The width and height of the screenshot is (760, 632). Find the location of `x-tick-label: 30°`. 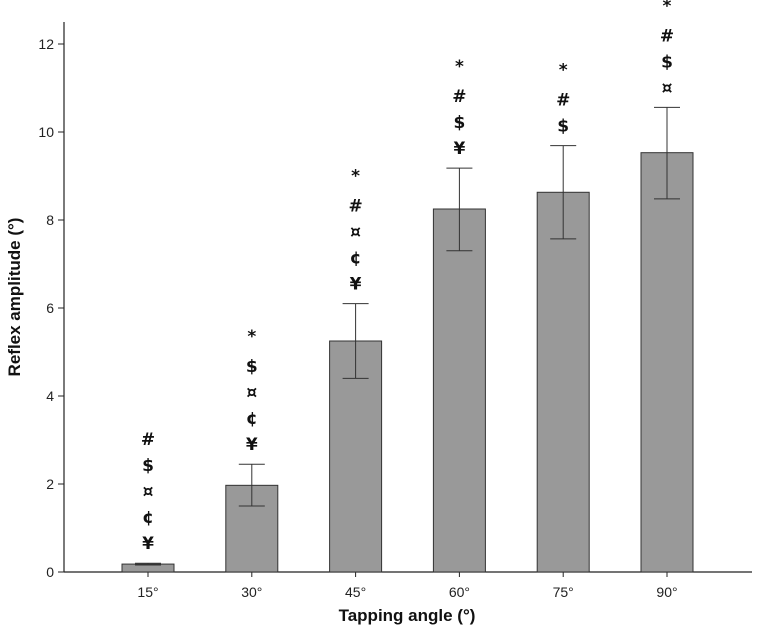

x-tick-label: 30° is located at coordinates (251, 592).